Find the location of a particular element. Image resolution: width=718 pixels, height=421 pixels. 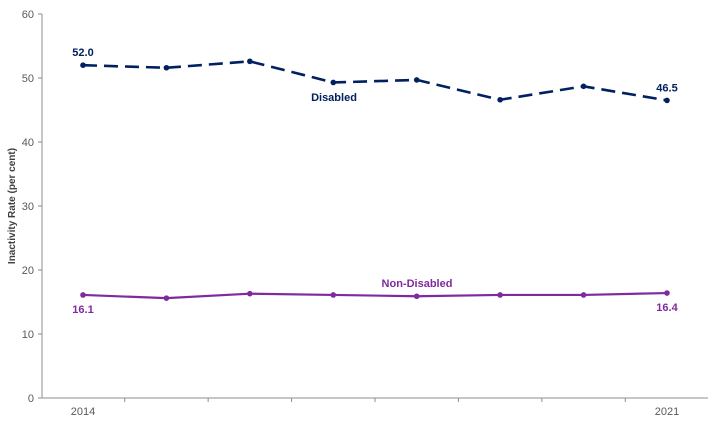

y-tick-label: 20 is located at coordinates (28, 271).